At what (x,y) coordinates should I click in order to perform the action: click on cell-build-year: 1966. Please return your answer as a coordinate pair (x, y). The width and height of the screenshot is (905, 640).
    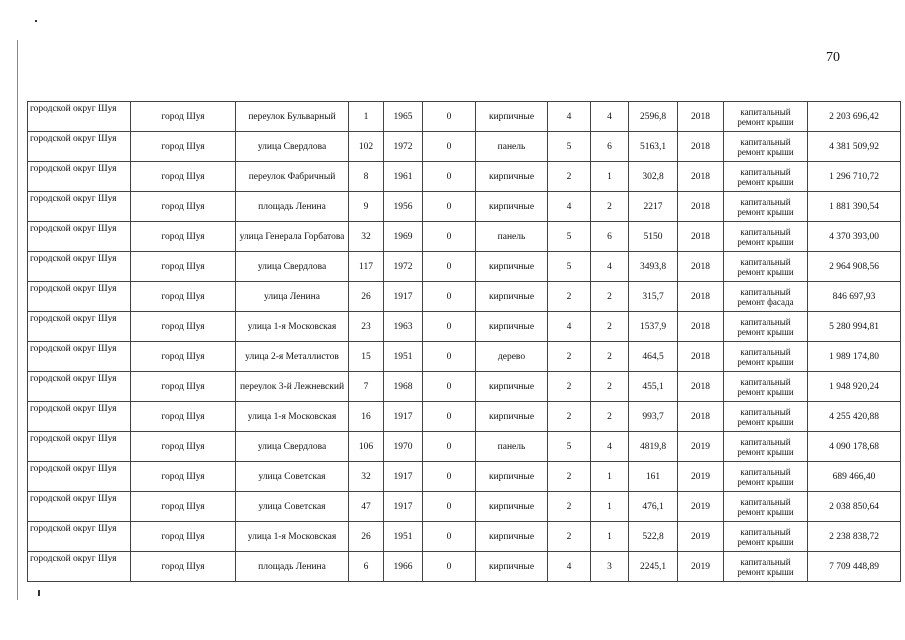
    Looking at the image, I should click on (403, 566).